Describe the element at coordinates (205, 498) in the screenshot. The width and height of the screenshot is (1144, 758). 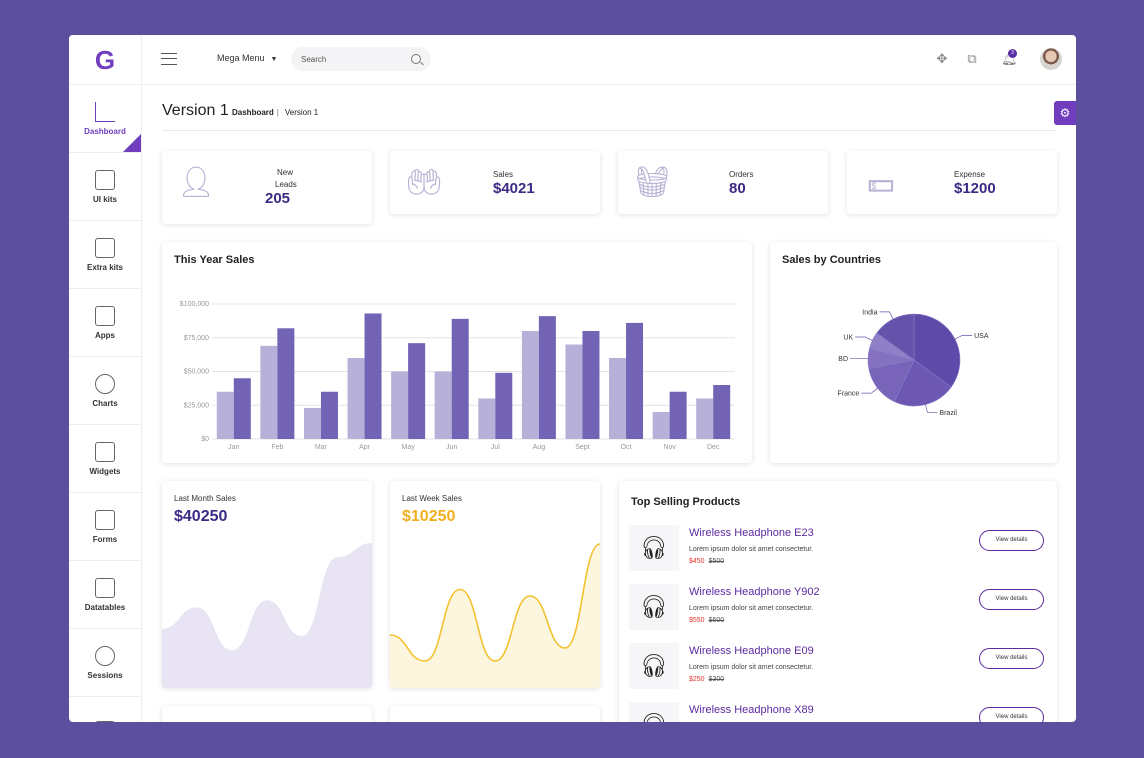
I see `last-month-label: Last Month Sales` at that location.